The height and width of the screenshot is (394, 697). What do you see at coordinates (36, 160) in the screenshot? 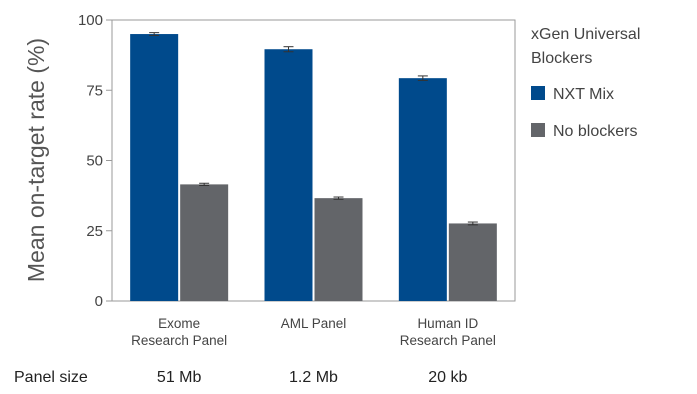
I see `y-axis-label: Mean on-target rate (%)` at bounding box center [36, 160].